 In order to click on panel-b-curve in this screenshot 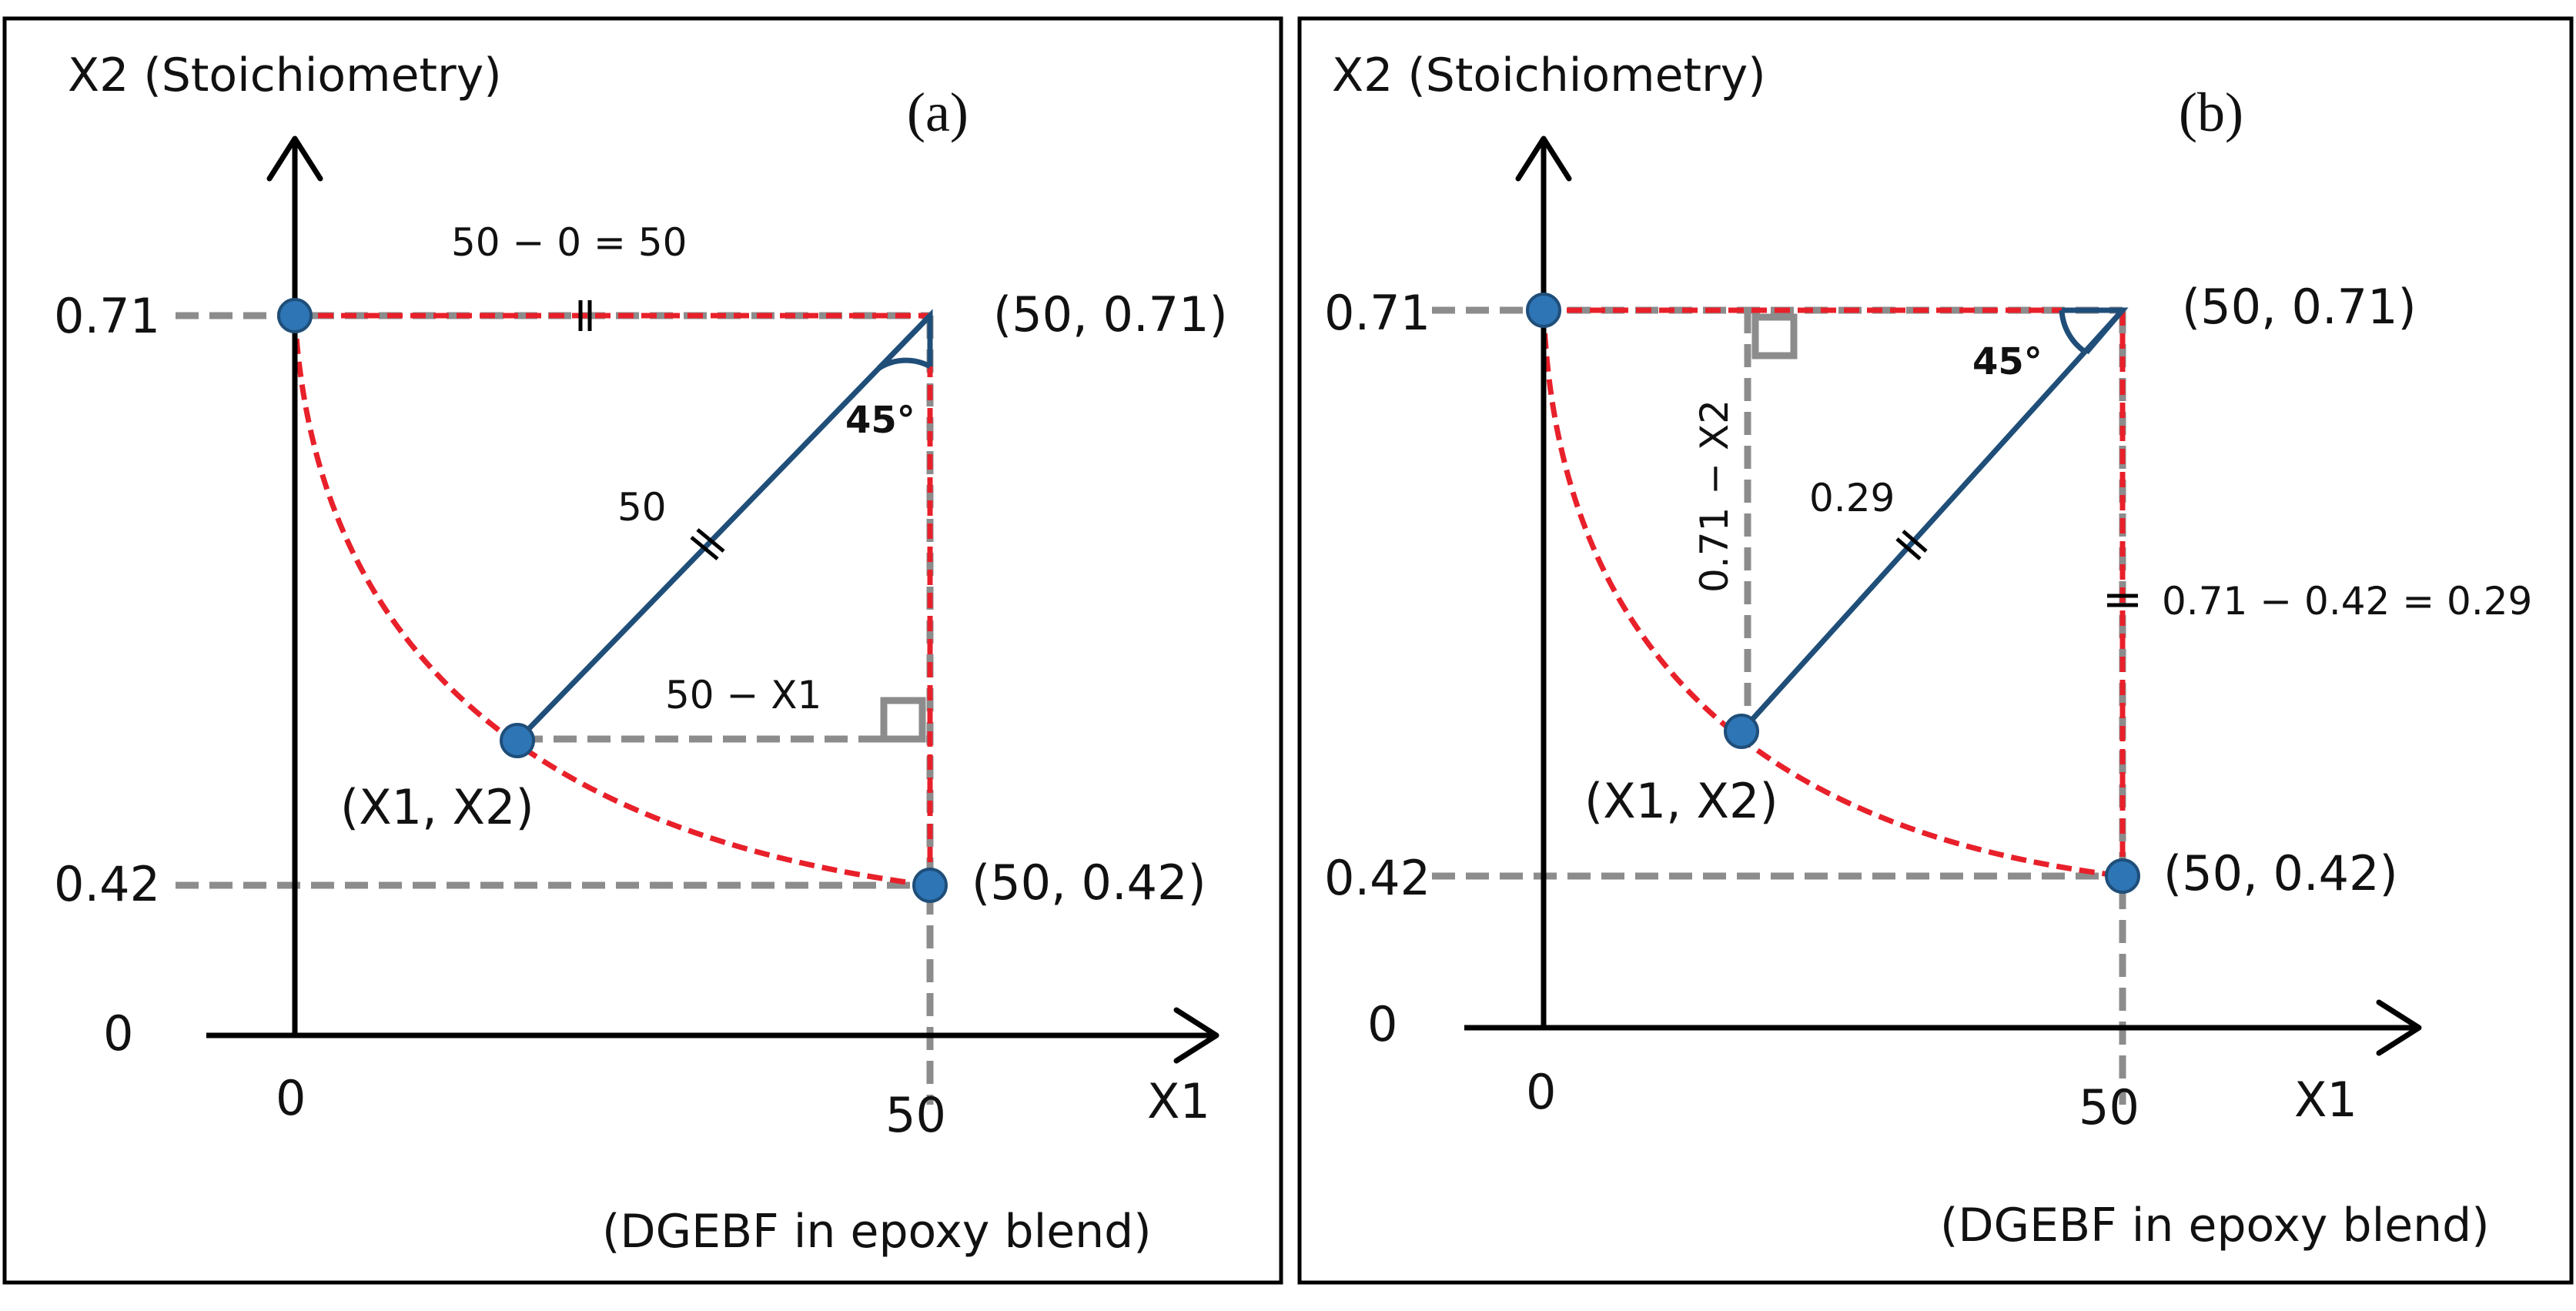, I will do `click(1832, 594)`.